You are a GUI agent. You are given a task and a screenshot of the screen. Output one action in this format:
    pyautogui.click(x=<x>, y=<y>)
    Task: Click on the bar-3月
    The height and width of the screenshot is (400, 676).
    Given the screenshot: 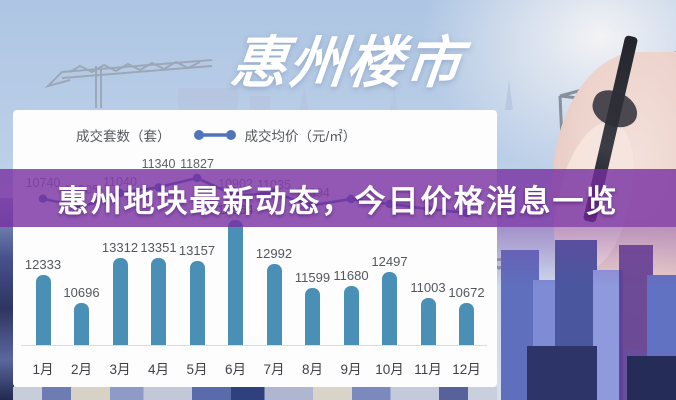 What is the action you would take?
    pyautogui.click(x=120, y=301)
    